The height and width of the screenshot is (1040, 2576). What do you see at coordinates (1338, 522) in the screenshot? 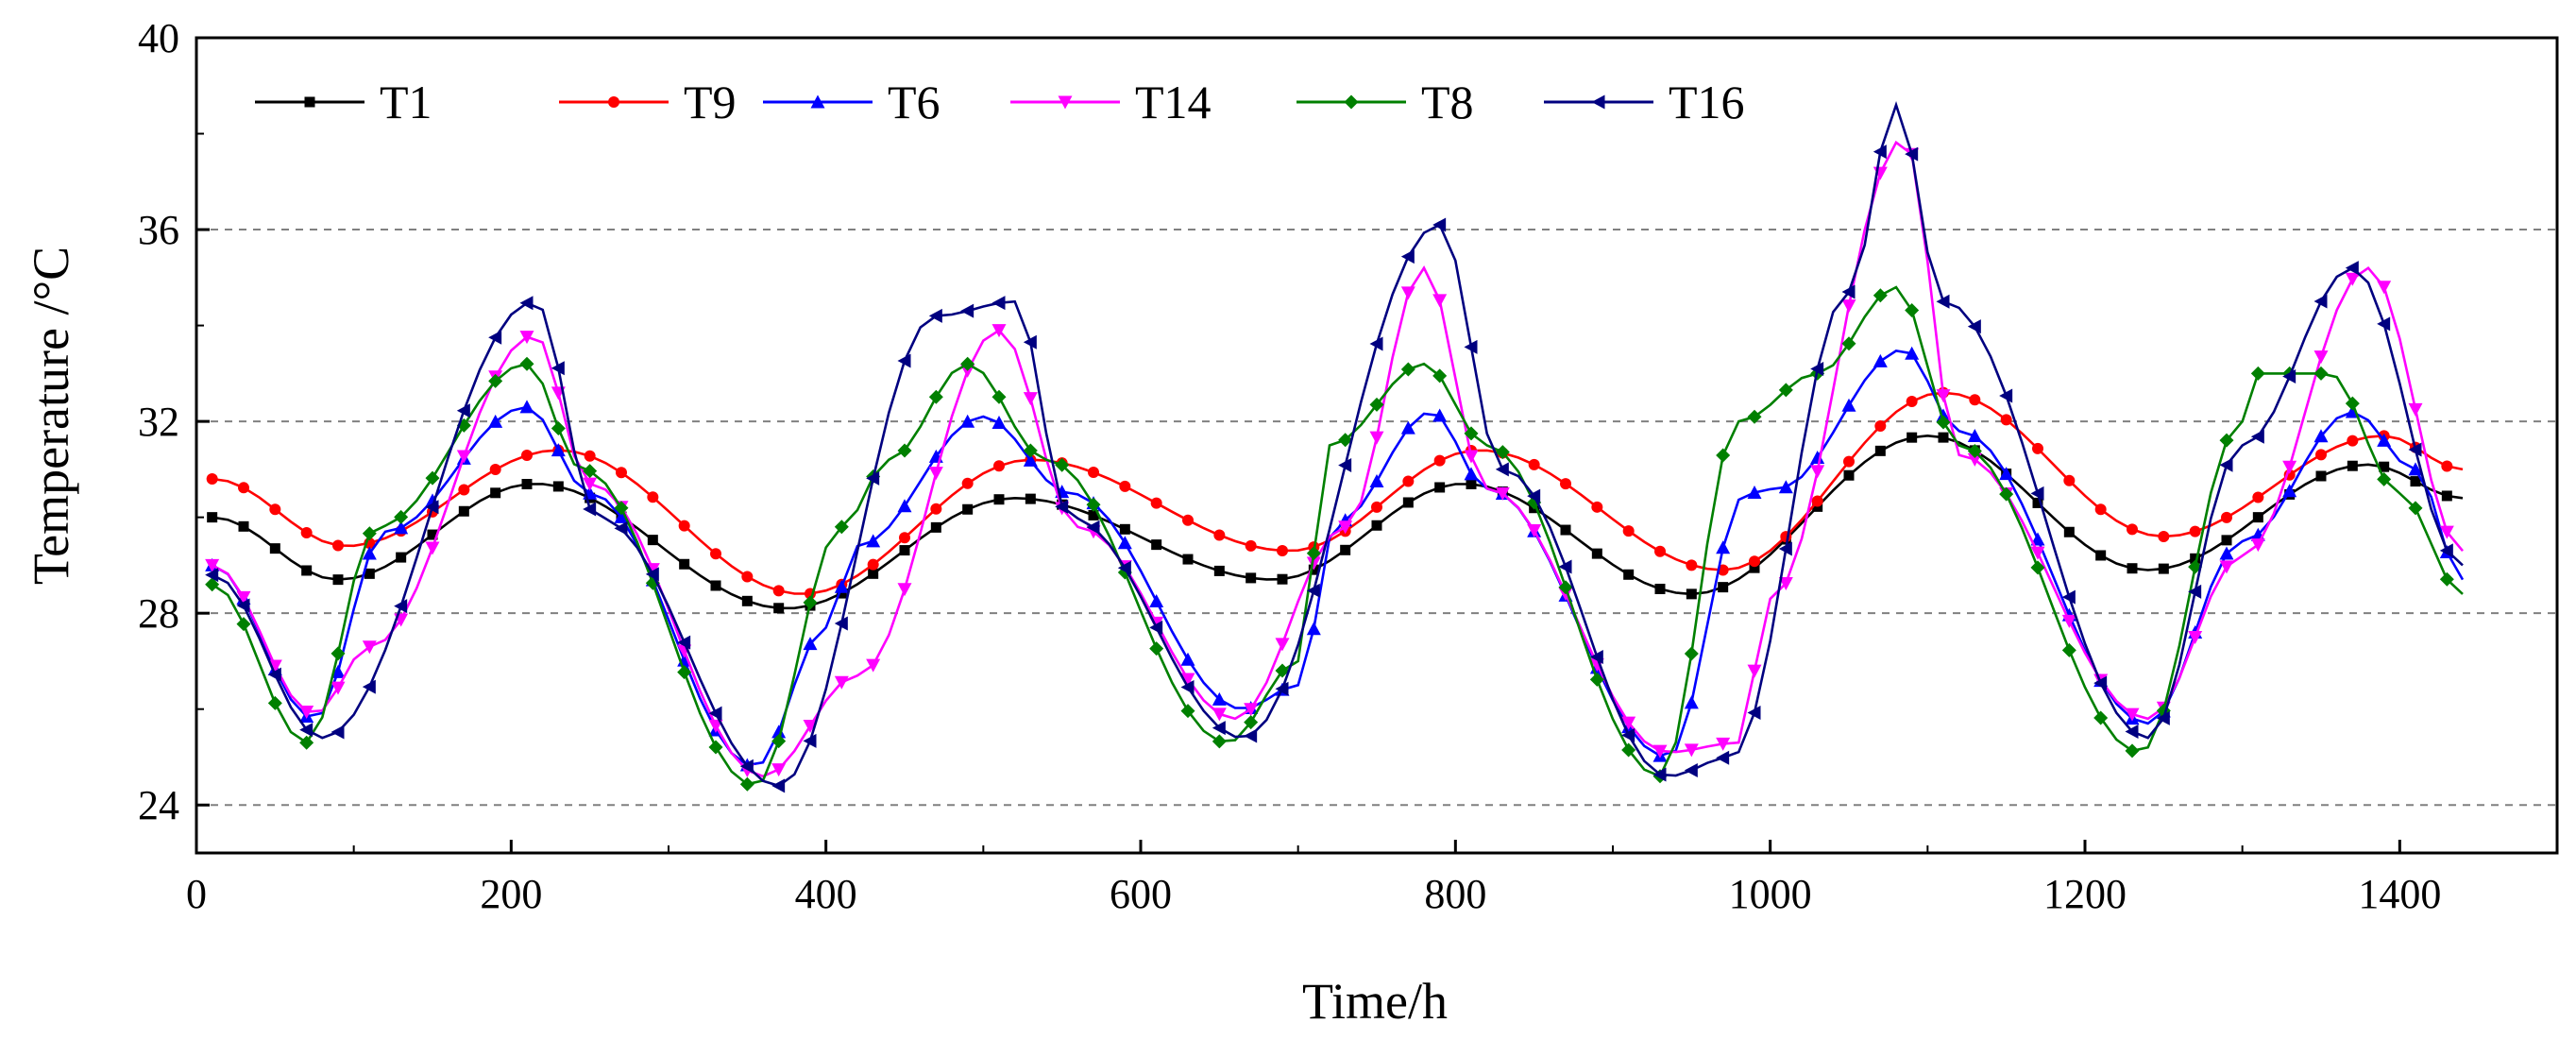
I see `series-line-T1` at bounding box center [1338, 522].